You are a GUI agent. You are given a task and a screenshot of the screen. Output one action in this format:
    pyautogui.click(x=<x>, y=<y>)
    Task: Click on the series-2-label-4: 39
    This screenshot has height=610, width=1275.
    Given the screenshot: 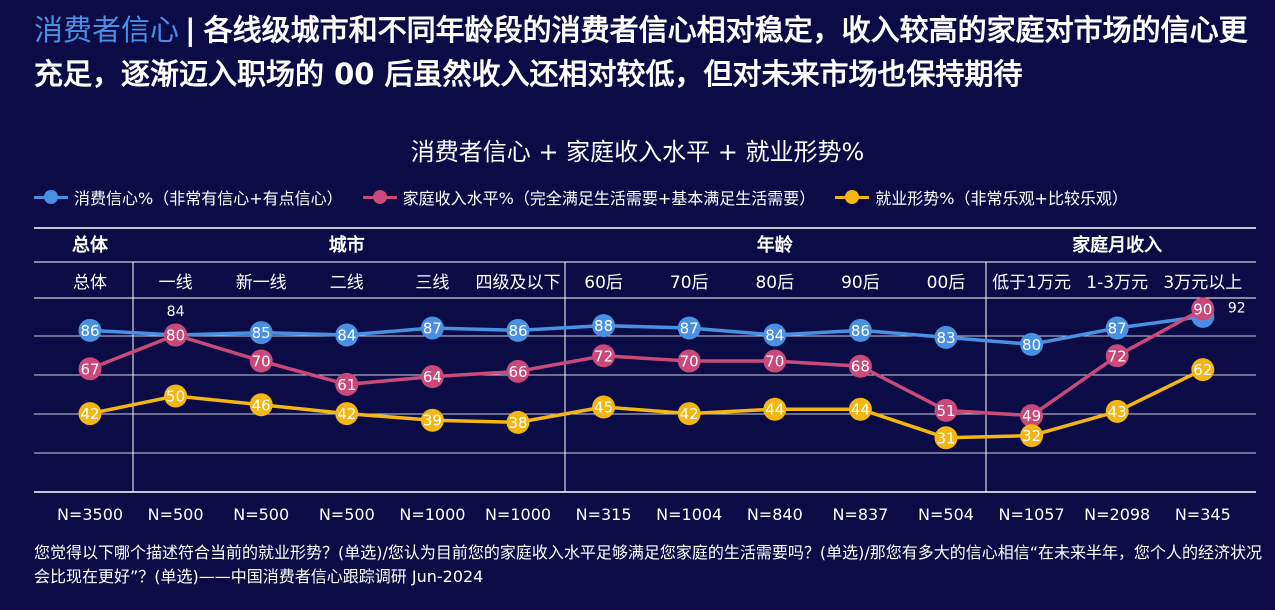 What is the action you would take?
    pyautogui.click(x=432, y=421)
    